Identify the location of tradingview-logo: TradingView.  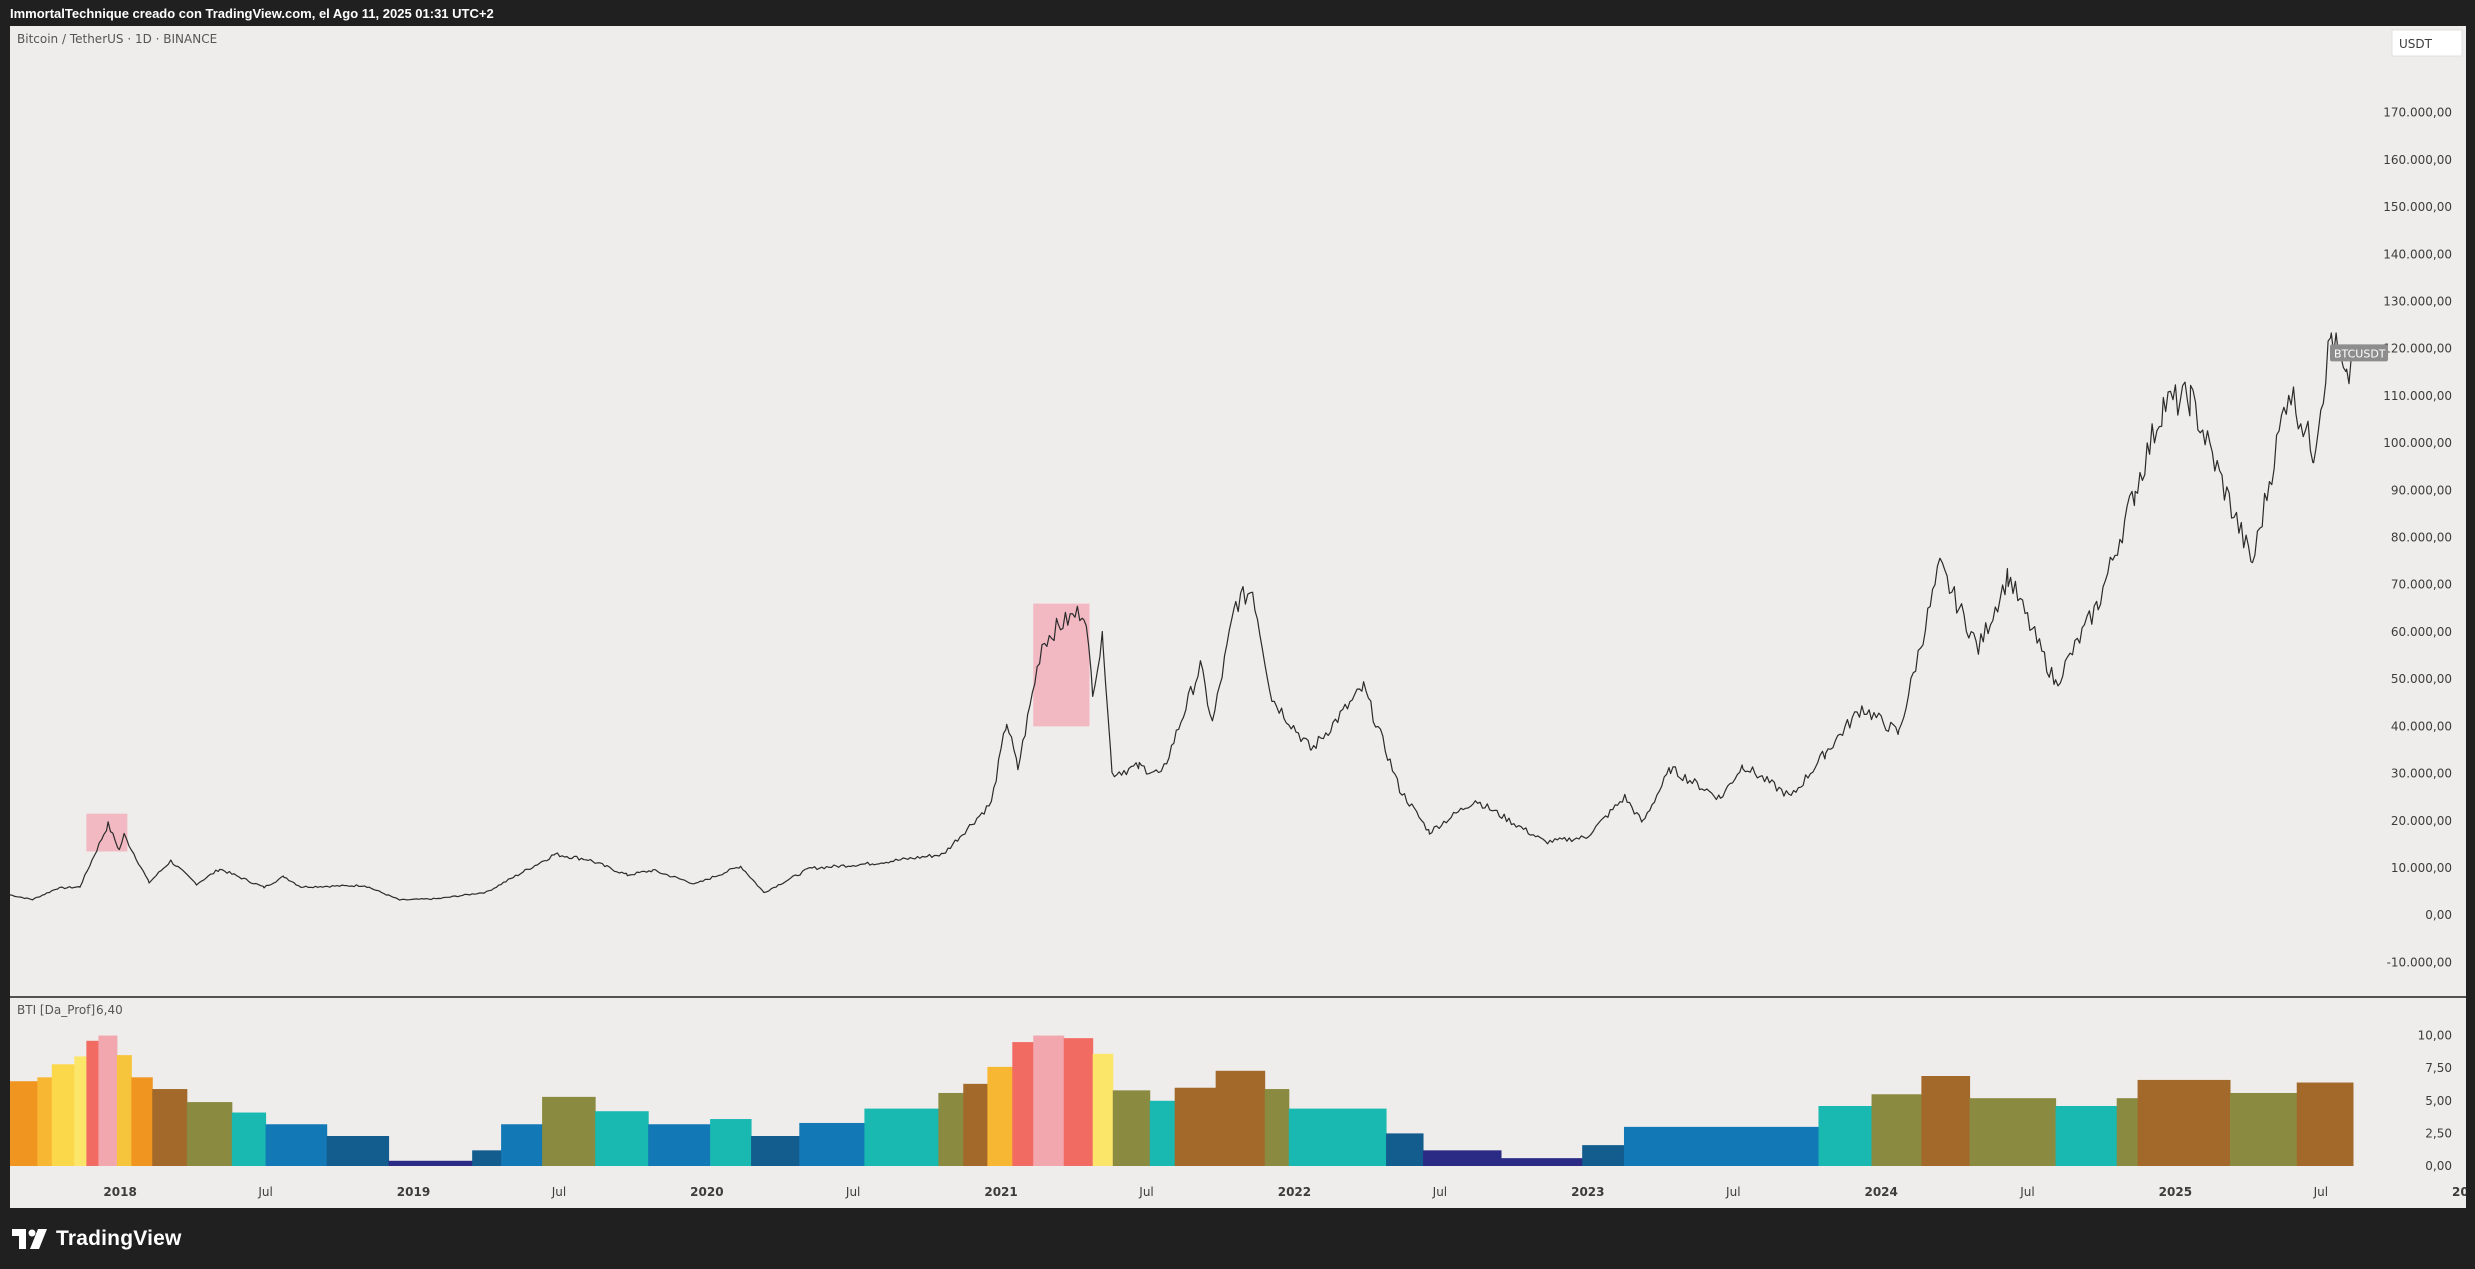
(97, 1239).